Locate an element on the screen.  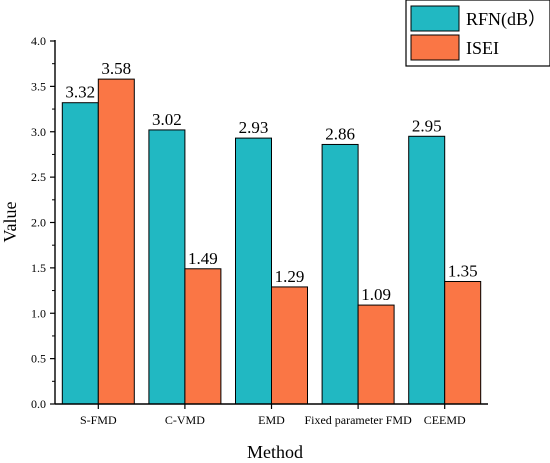
legend: RFN(dB） ISEI is located at coordinates (477, 33).